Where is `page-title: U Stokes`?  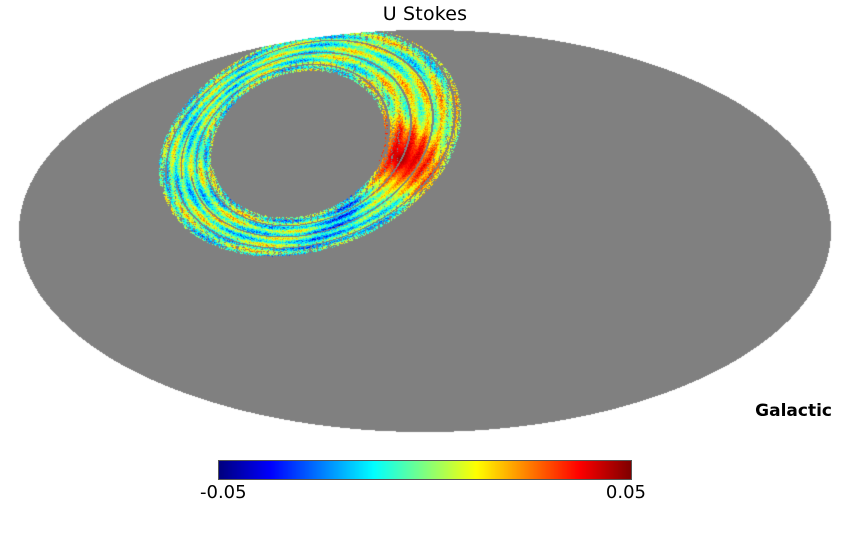
page-title: U Stokes is located at coordinates (425, 14).